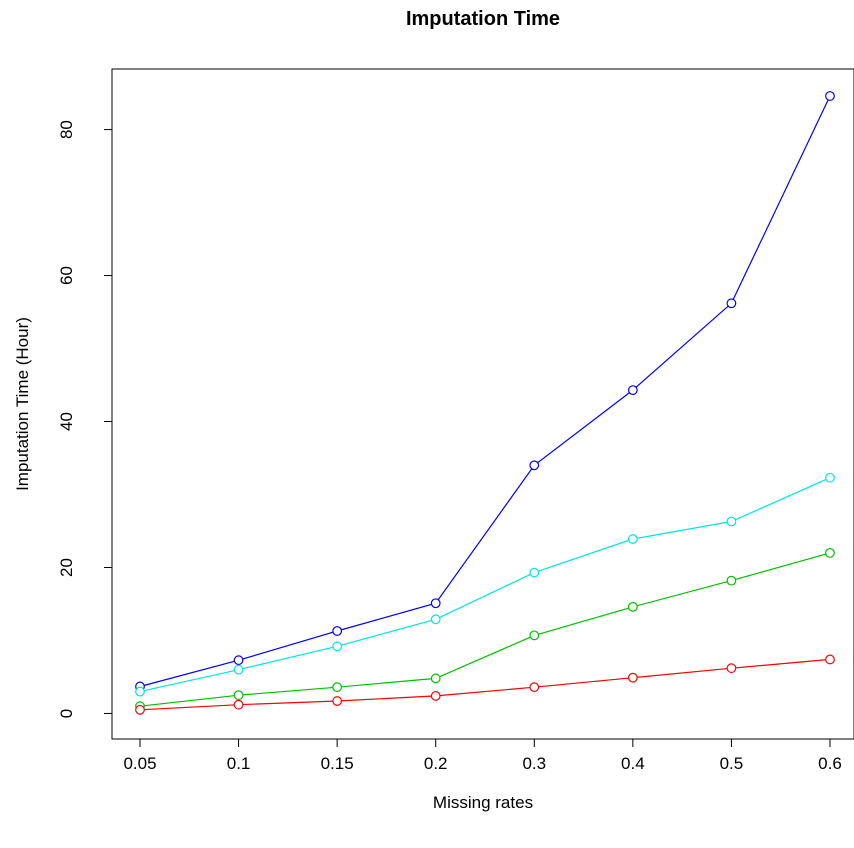  What do you see at coordinates (22, 404) in the screenshot?
I see `y-axis-label: Imputation Time (Hour)` at bounding box center [22, 404].